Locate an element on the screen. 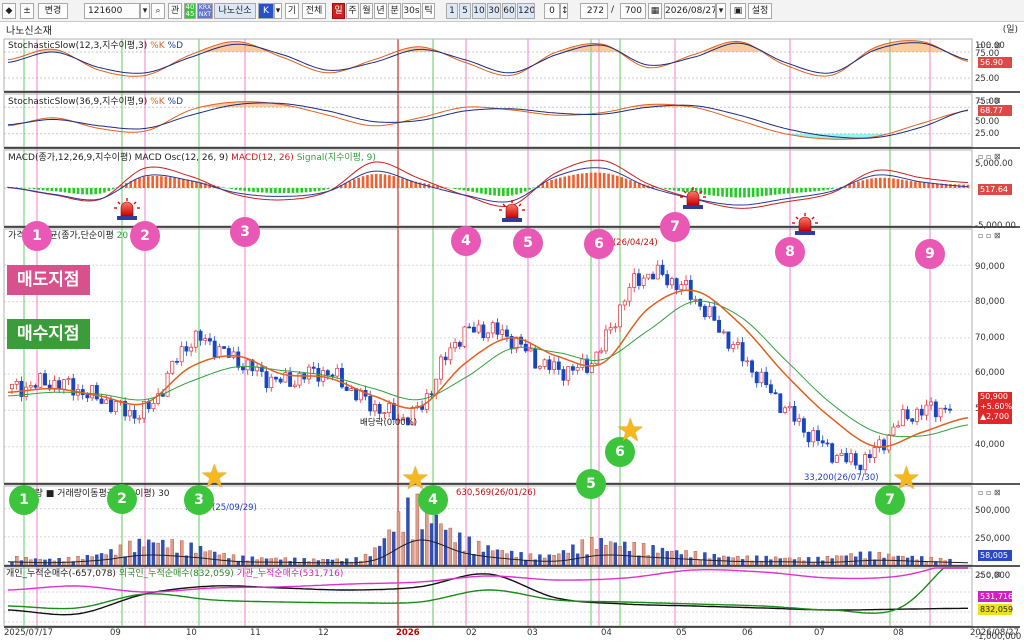  period-2-button: 월 is located at coordinates (366, 11).